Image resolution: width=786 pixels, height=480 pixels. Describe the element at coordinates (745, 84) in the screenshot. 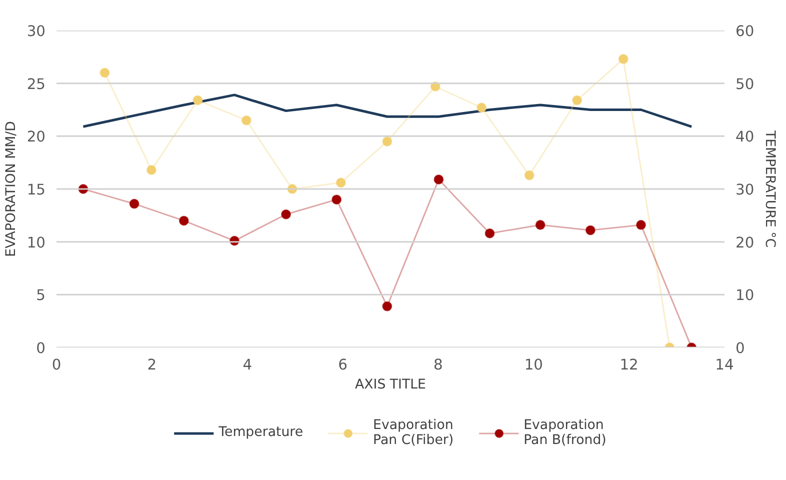

I see `y2-tick-label: 50` at that location.